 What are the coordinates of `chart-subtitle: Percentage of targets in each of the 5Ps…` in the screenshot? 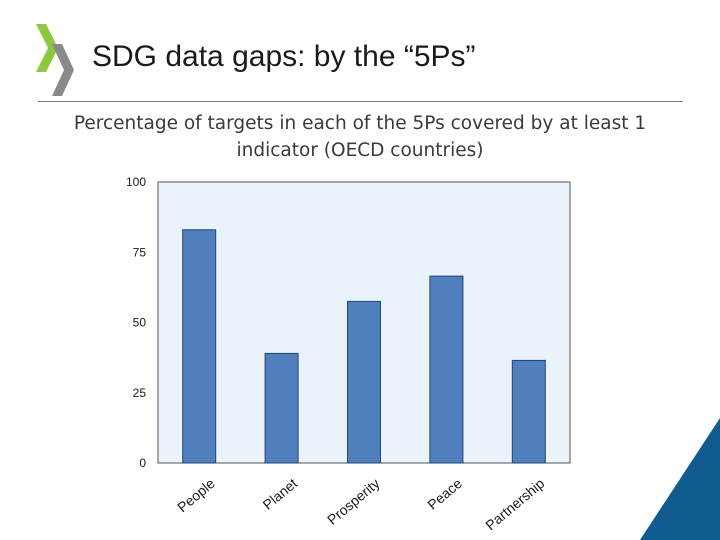 It's located at (360, 137).